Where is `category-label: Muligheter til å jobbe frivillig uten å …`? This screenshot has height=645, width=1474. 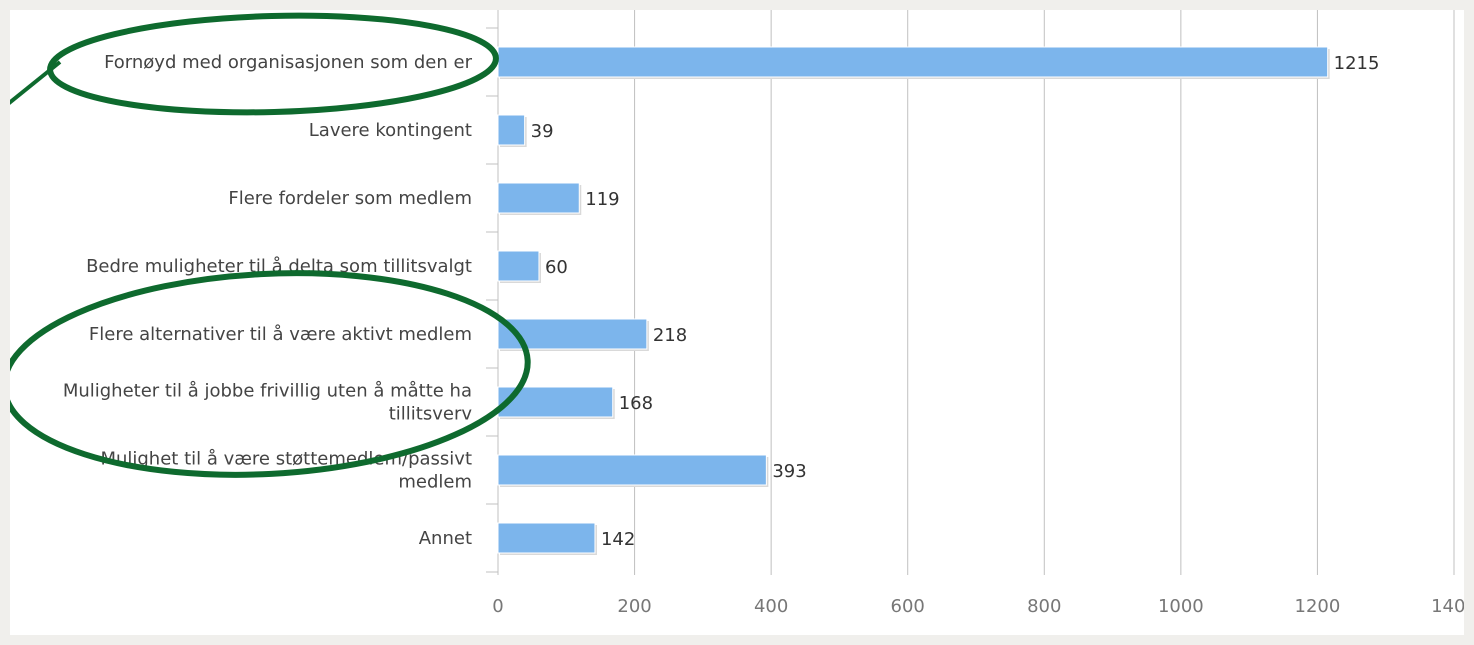 category-label: Muligheter til å jobbe frivillig uten å … is located at coordinates (267, 391).